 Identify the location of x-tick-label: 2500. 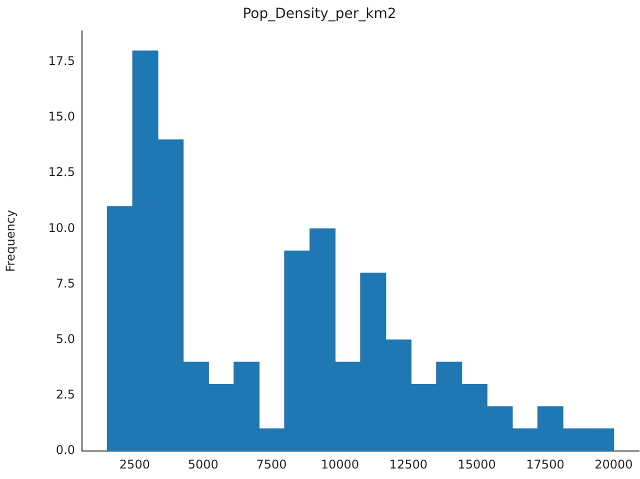
(134, 464).